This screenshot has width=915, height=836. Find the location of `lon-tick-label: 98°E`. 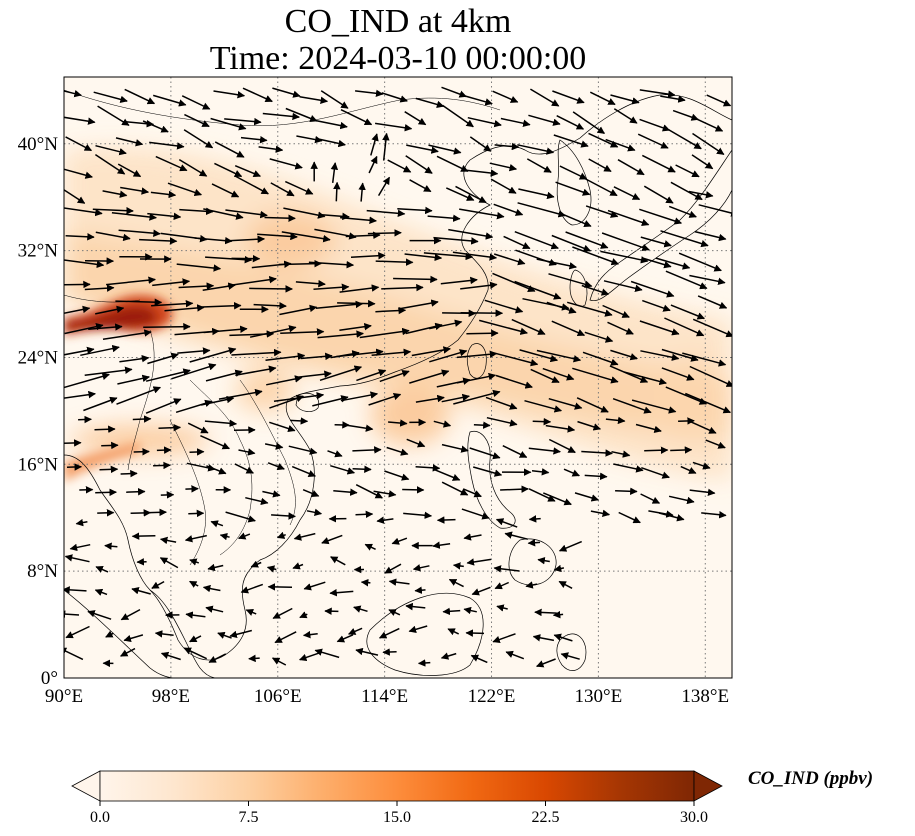

lon-tick-label: 98°E is located at coordinates (171, 696).